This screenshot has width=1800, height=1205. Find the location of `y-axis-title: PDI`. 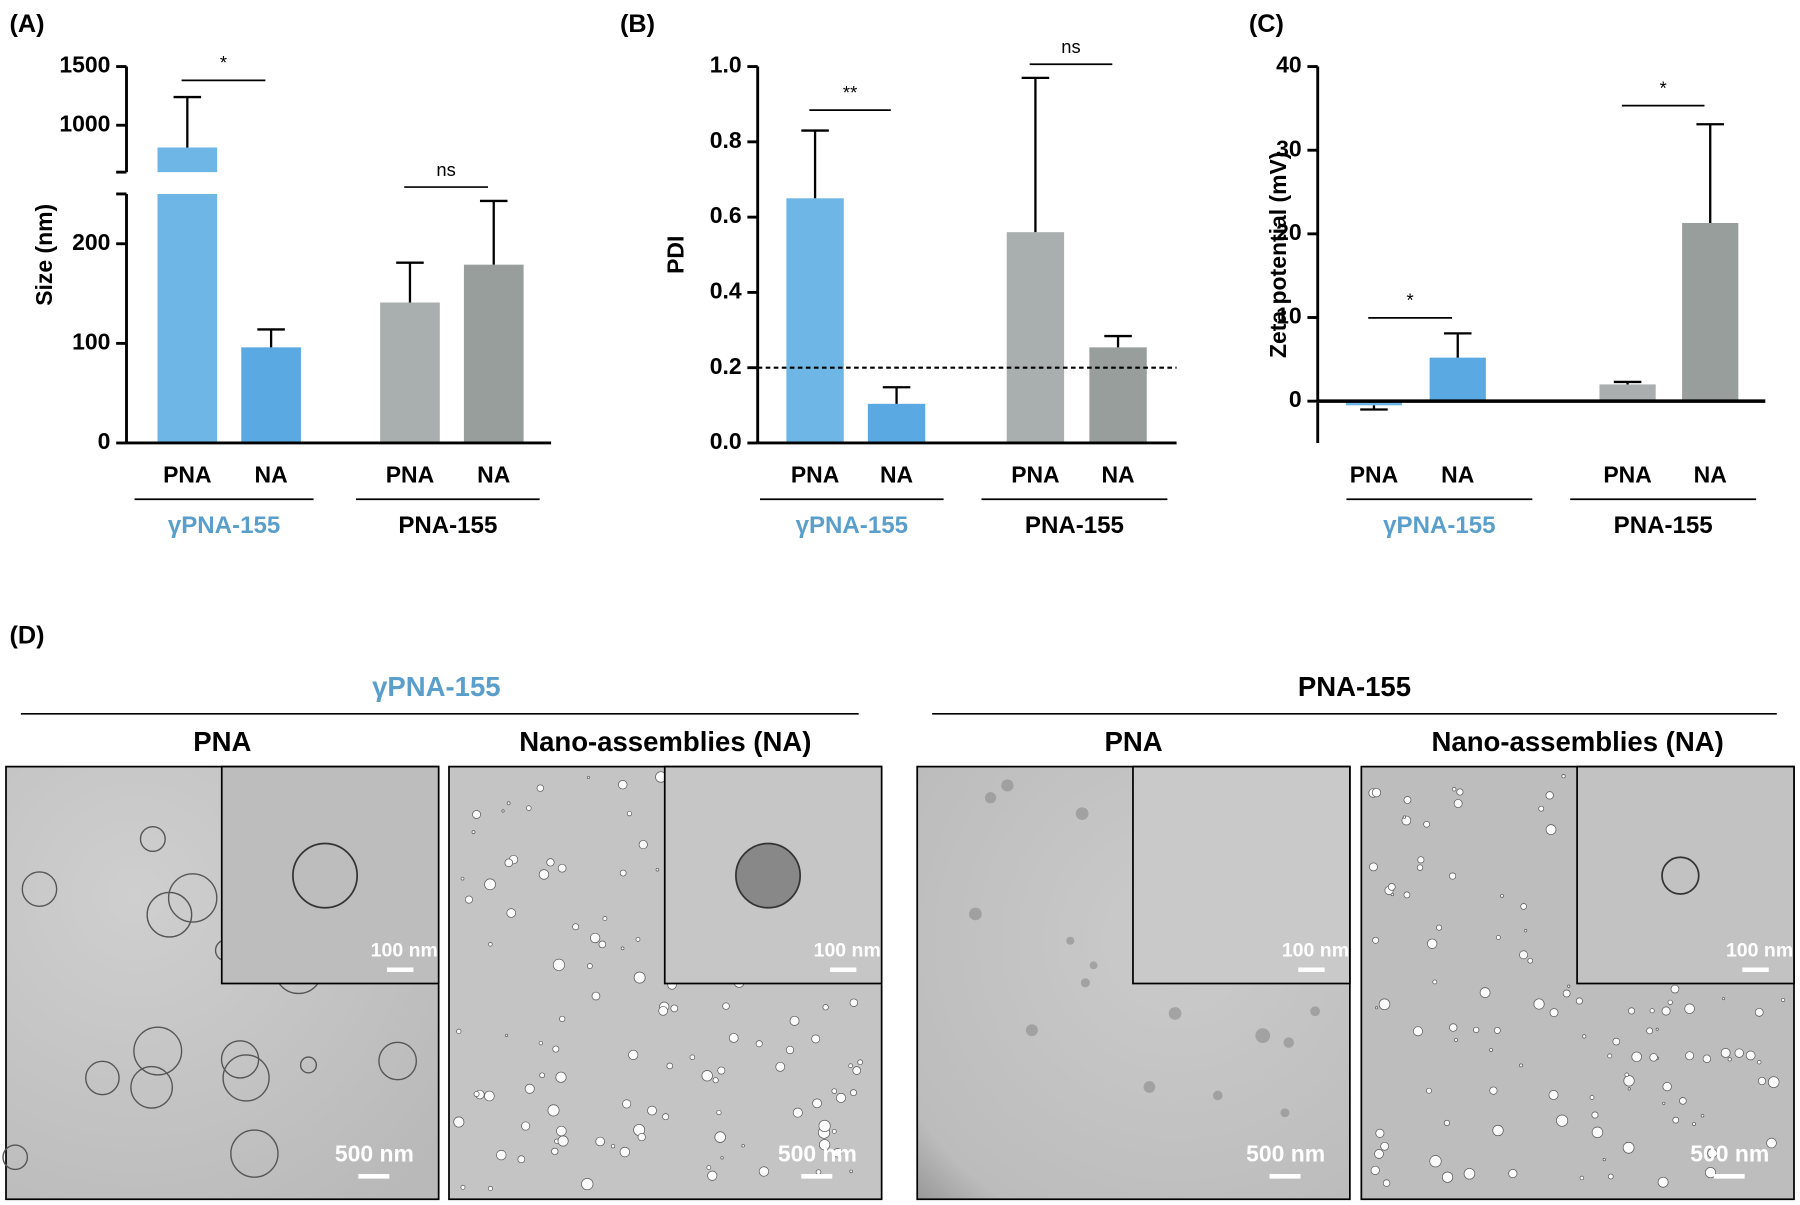

y-axis-title: PDI is located at coordinates (675, 255).